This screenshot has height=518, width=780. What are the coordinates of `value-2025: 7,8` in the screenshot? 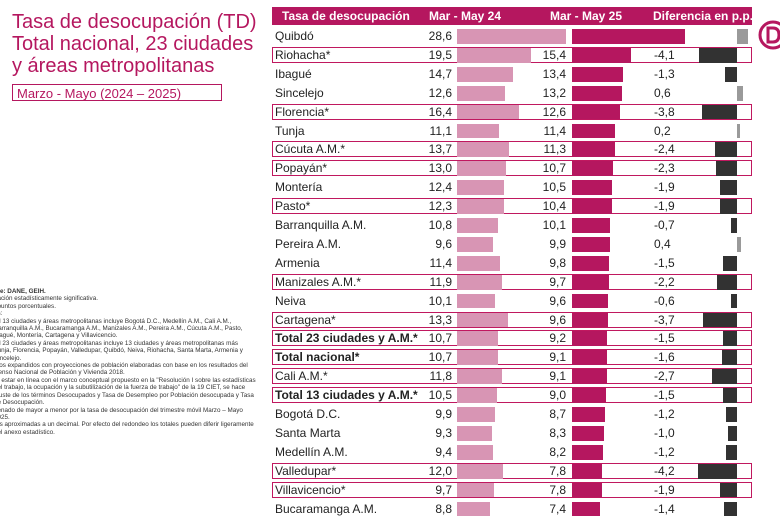 It's located at (554, 471).